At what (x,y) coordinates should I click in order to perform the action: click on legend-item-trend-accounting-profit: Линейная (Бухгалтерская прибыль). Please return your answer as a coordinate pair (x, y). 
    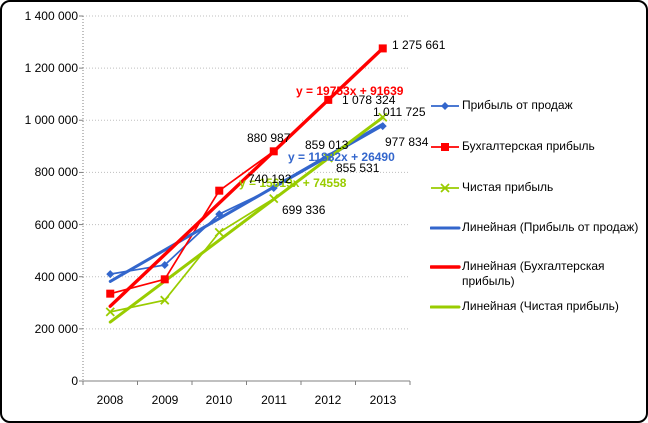
    Looking at the image, I should click on (538, 274).